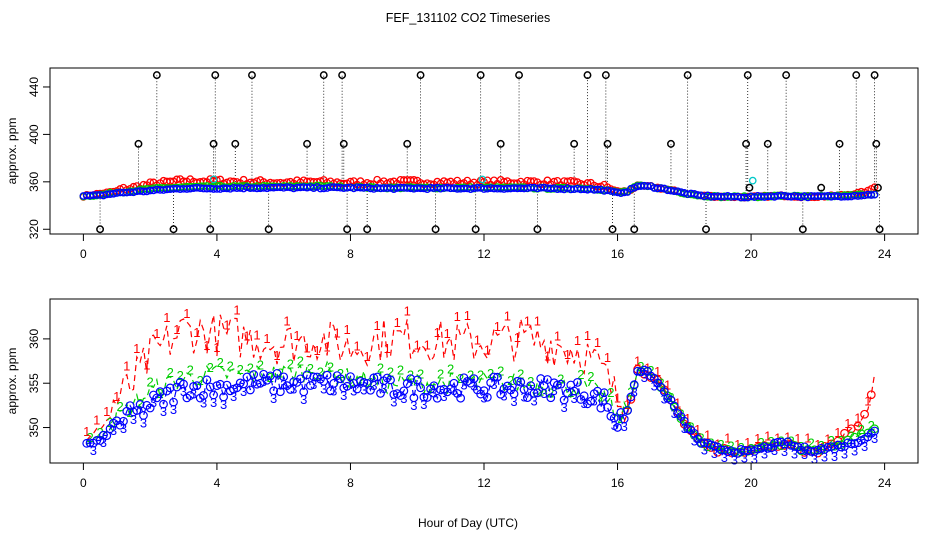 This screenshot has height=540, width=936. I want to click on top-x-tick-label: 16, so click(618, 254).